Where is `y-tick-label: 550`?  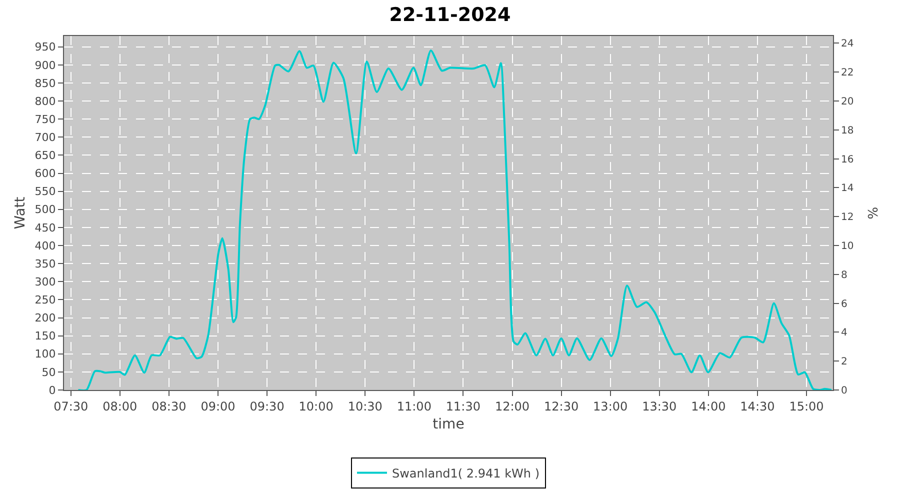 y-tick-label: 550 is located at coordinates (45, 191).